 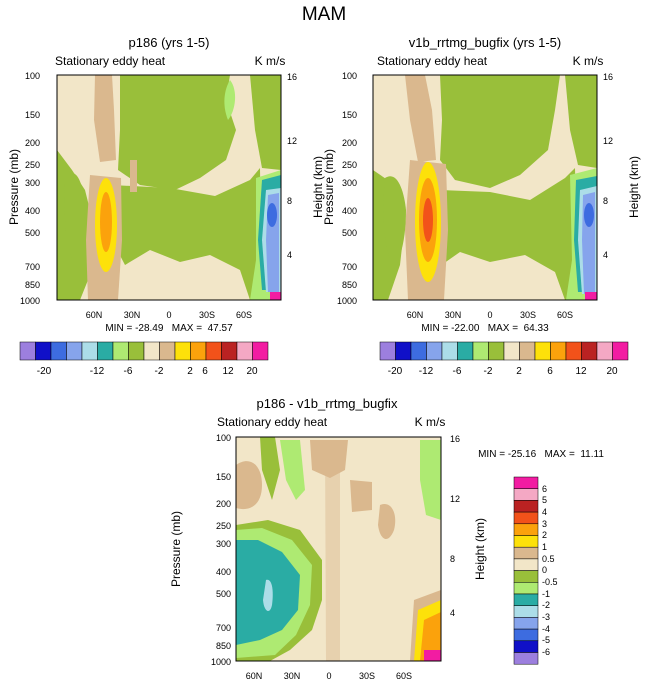 I want to click on panel-1-green-lobe, so click(x=74, y=221).